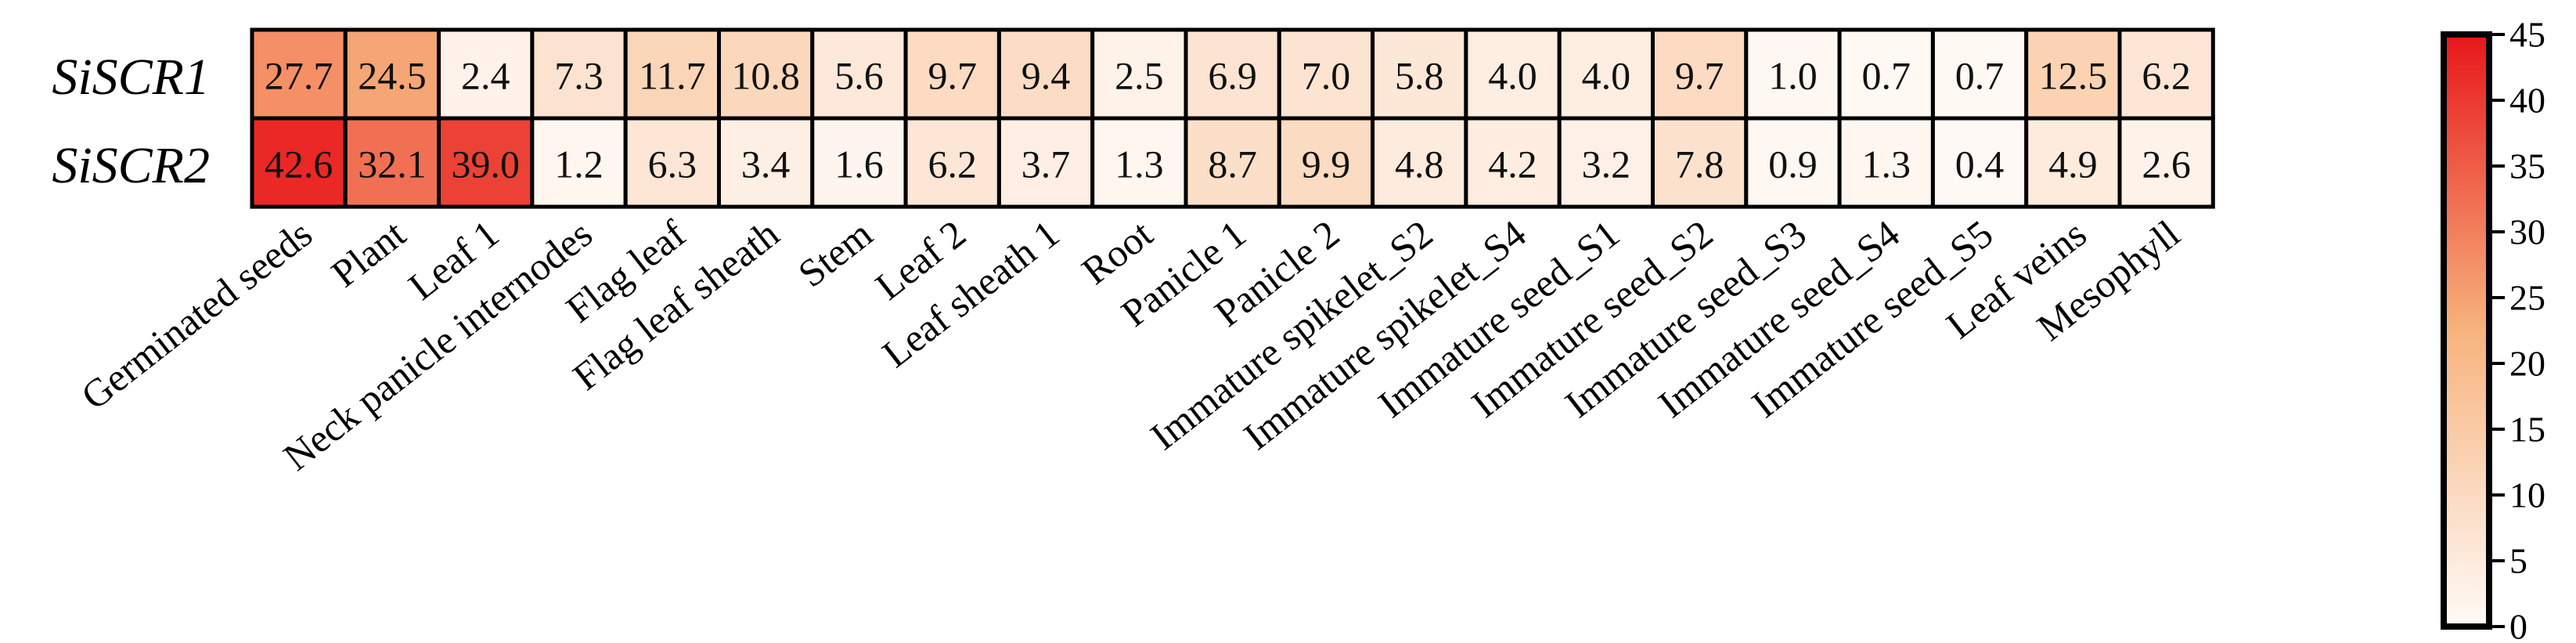 This screenshot has width=2576, height=643. I want to click on row-labels: SiSCR1 SiSCR2, so click(131, 121).